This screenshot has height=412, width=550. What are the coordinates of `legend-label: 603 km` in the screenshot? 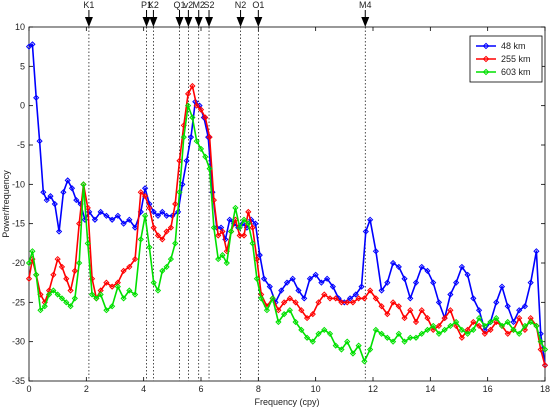 It's located at (516, 72).